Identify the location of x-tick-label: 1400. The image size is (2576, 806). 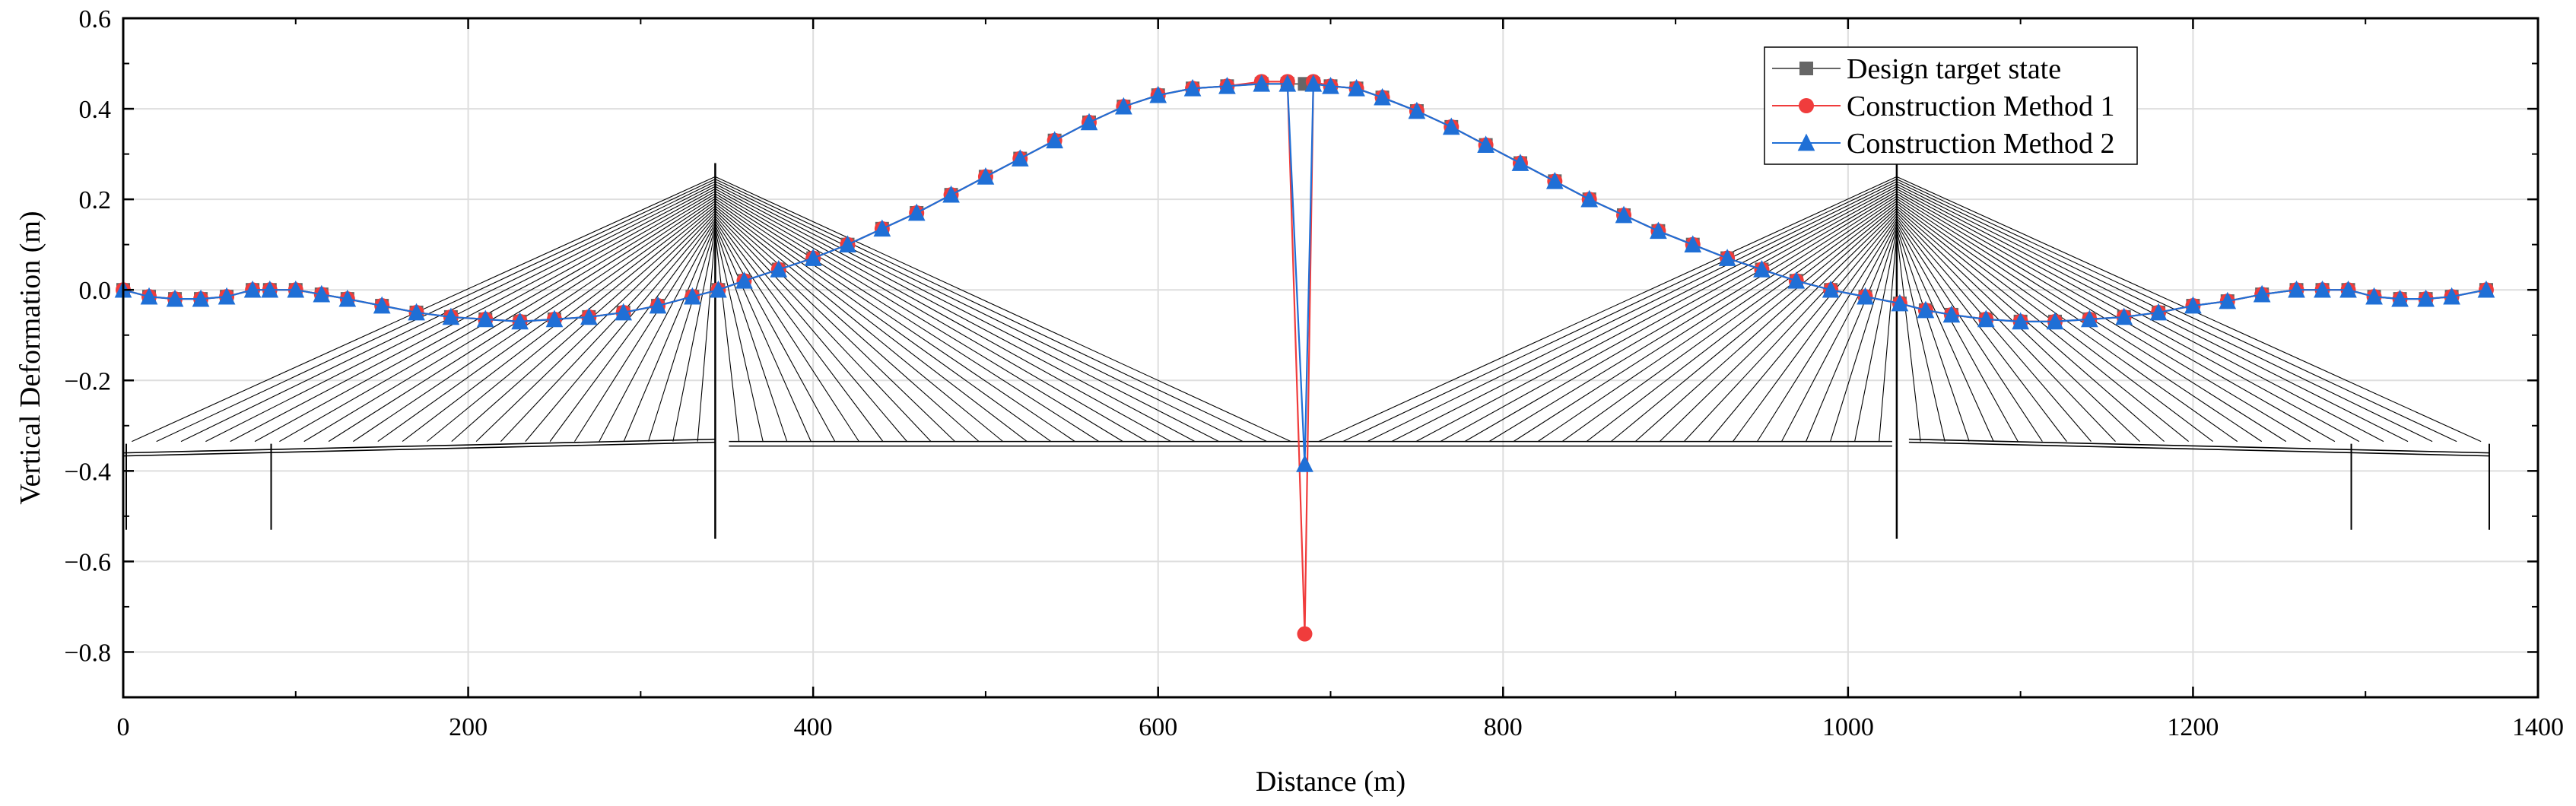
(2538, 727).